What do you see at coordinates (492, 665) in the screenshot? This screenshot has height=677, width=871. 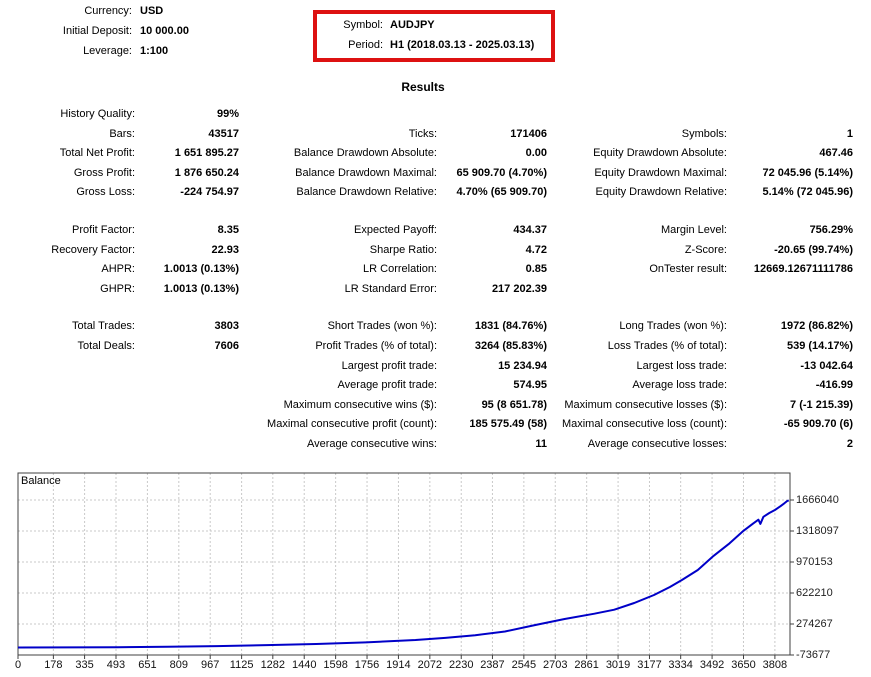 I see `x-axis-tick-label: 2387` at bounding box center [492, 665].